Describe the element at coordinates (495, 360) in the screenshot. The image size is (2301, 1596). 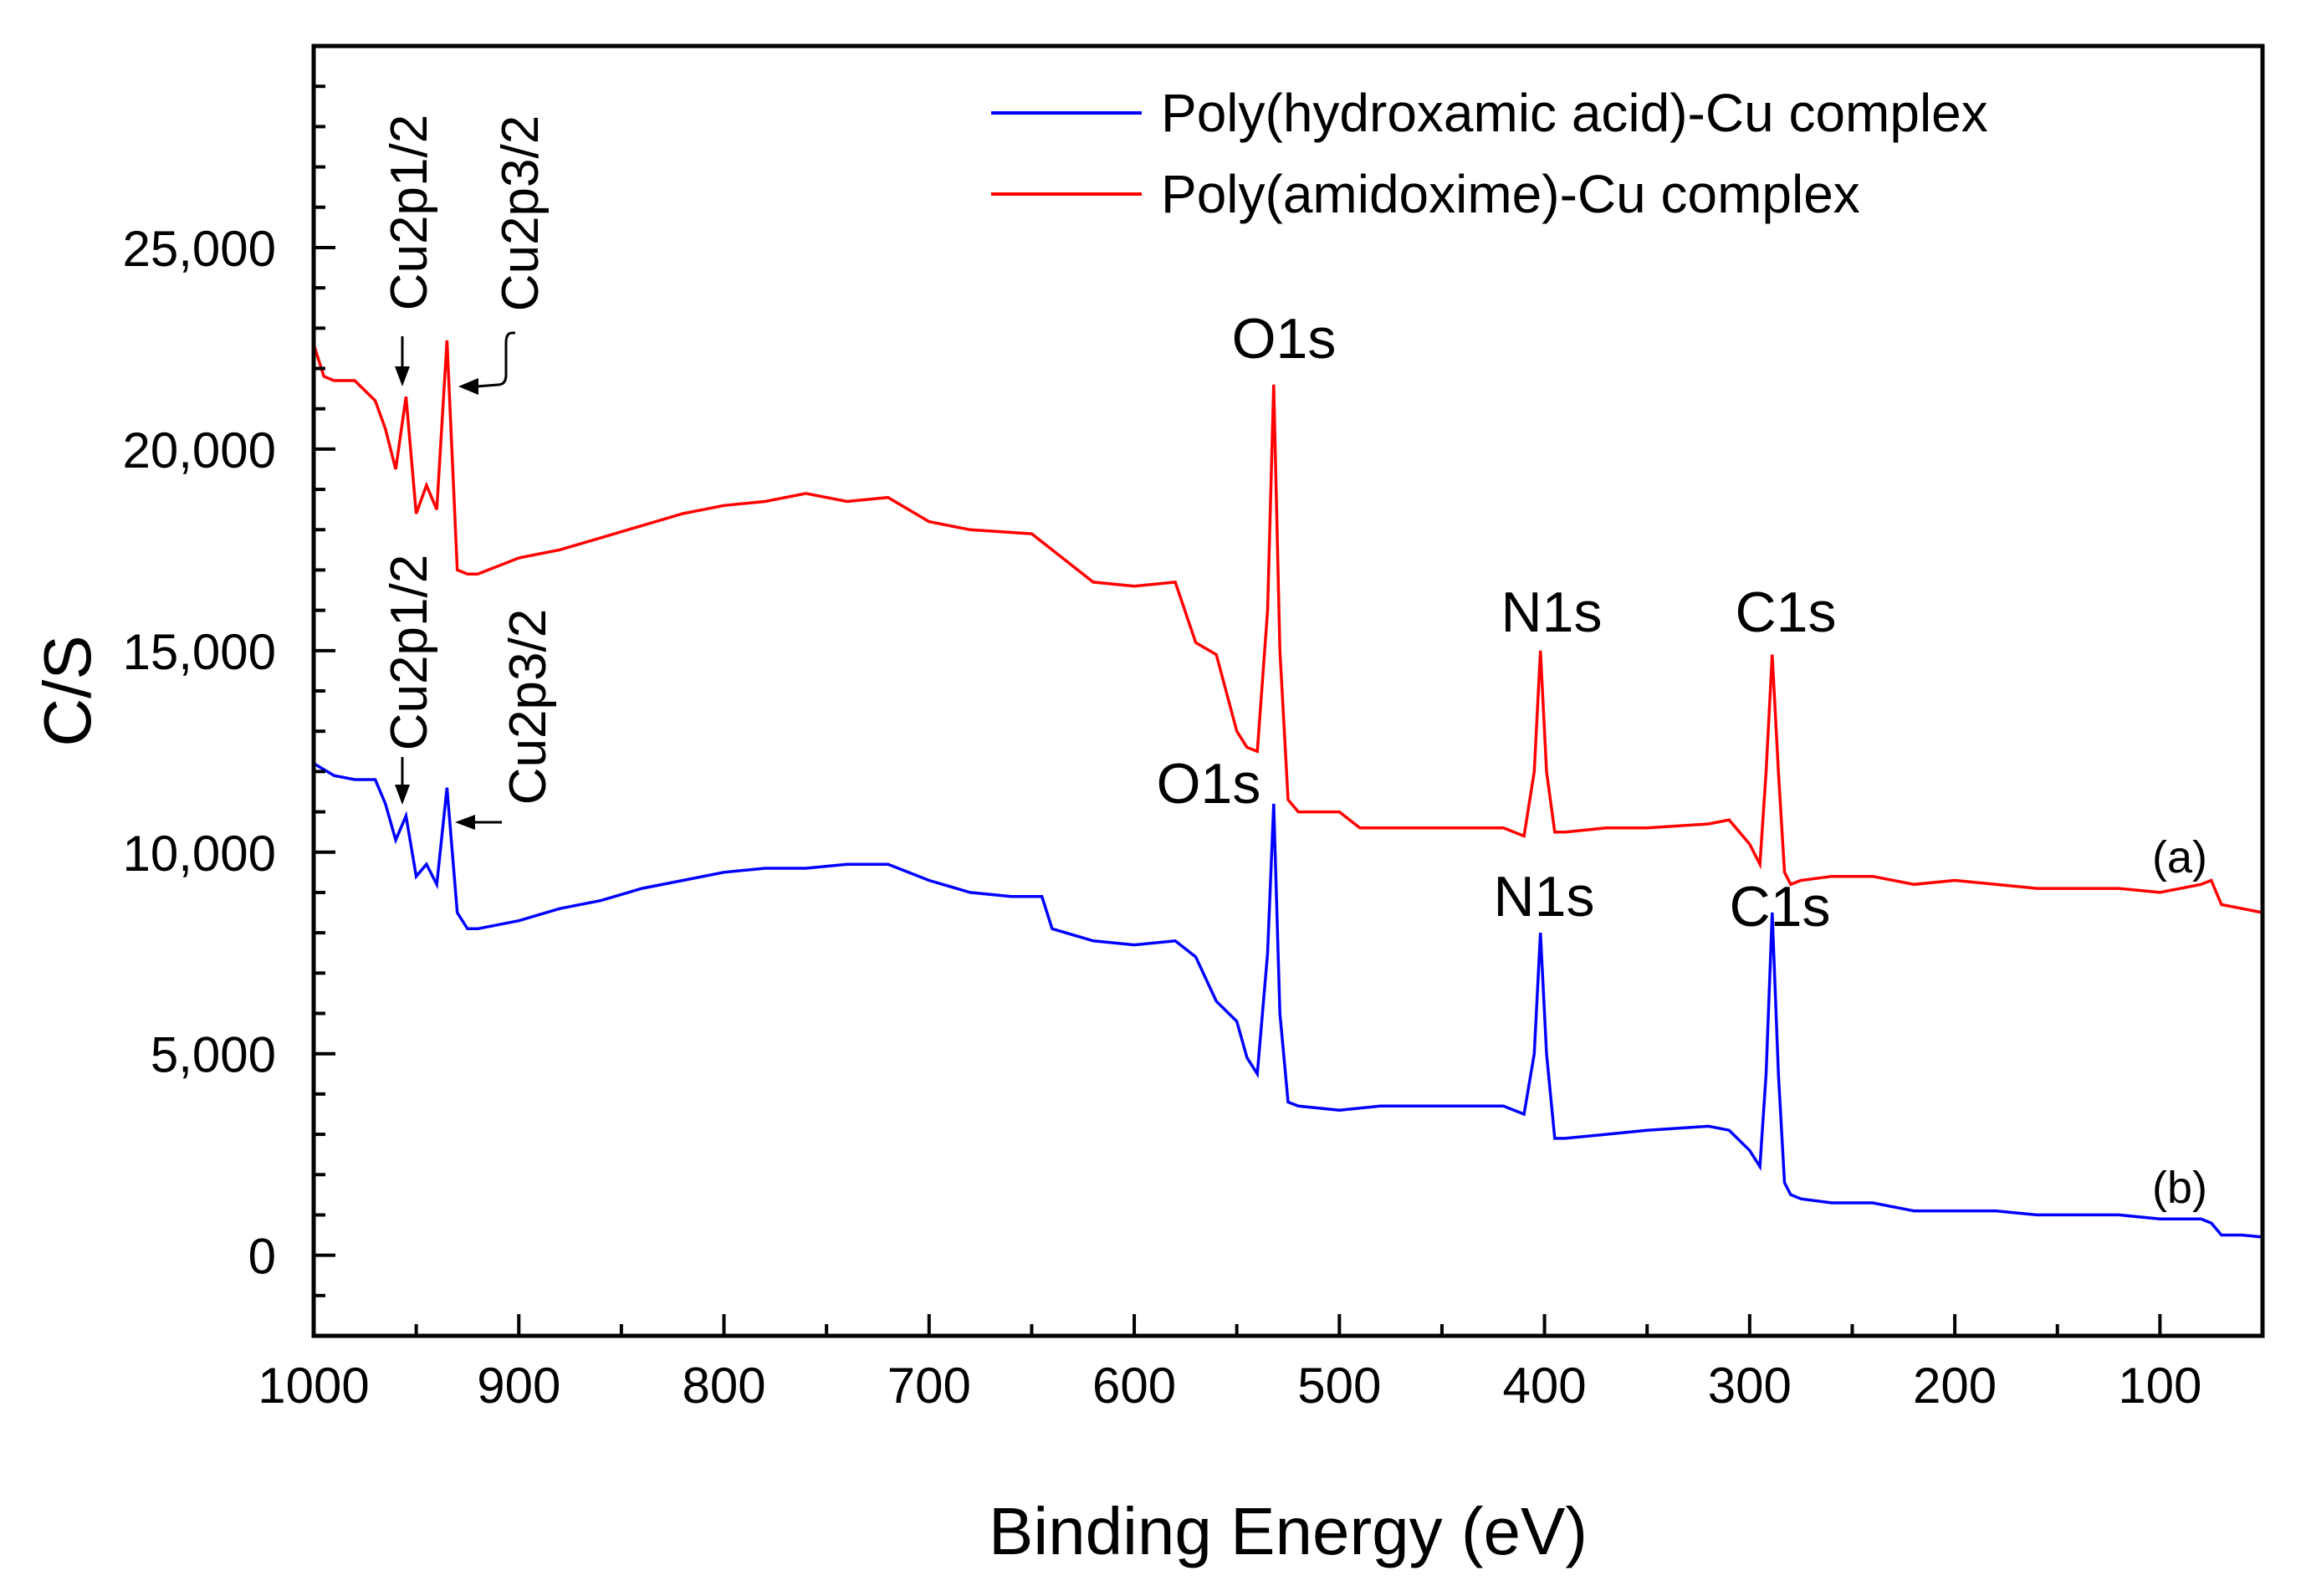
I see `annotation-arrow-cu2p32-a` at that location.